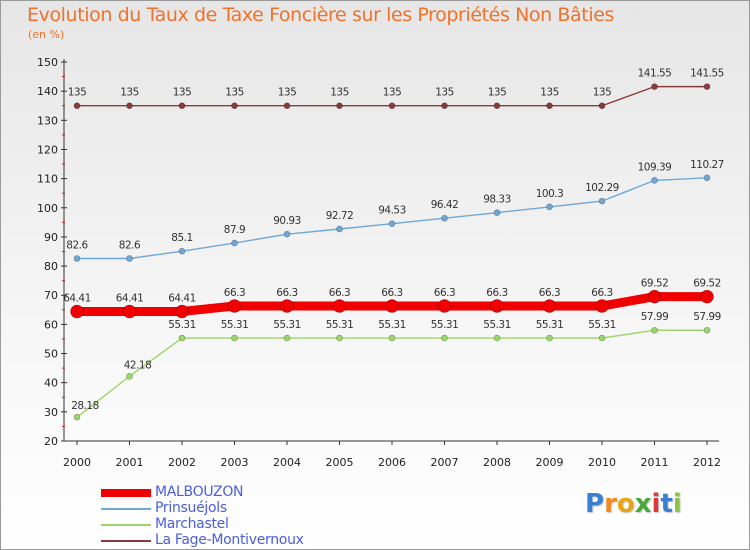 Image resolution: width=750 pixels, height=550 pixels. Describe the element at coordinates (51, 295) in the screenshot. I see `y-tick-label: 70` at that location.